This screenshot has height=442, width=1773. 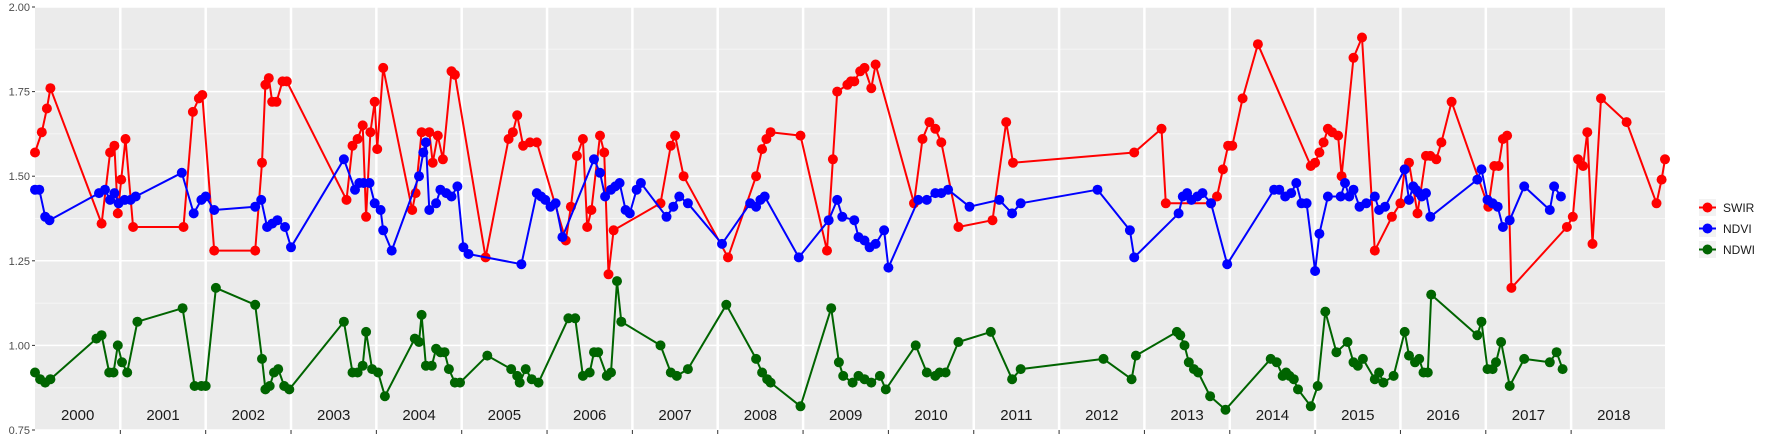 What do you see at coordinates (1016, 415) in the screenshot?
I see `year-label: 2011` at bounding box center [1016, 415].